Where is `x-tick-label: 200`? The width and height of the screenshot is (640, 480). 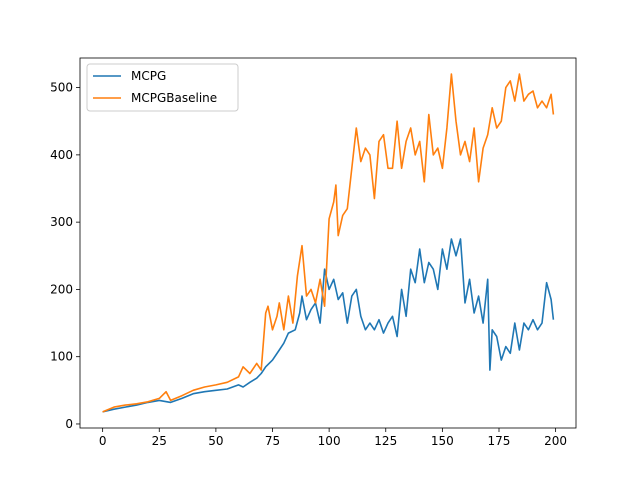 x-tick-label: 200 is located at coordinates (555, 441).